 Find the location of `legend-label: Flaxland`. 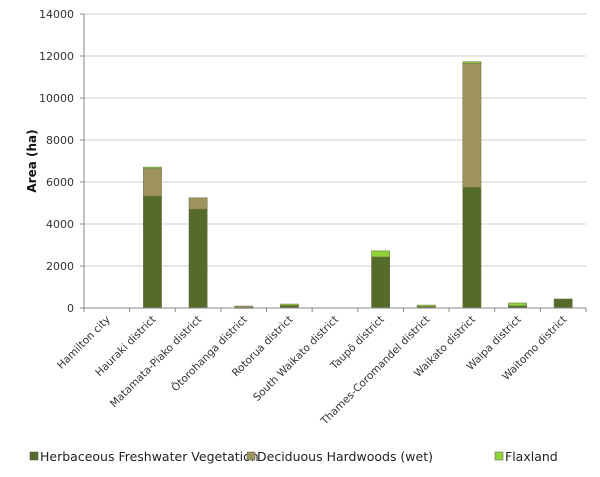

legend-label: Flaxland is located at coordinates (531, 456).